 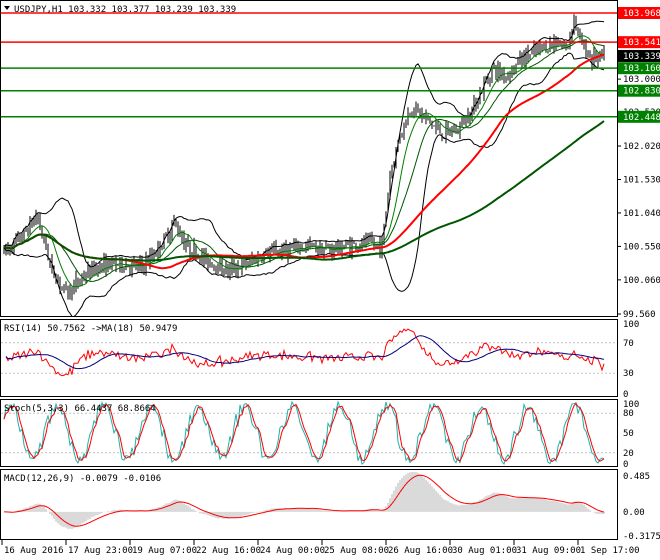 What do you see at coordinates (631, 405) in the screenshot?
I see `stoch-tick-label: 100` at bounding box center [631, 405].